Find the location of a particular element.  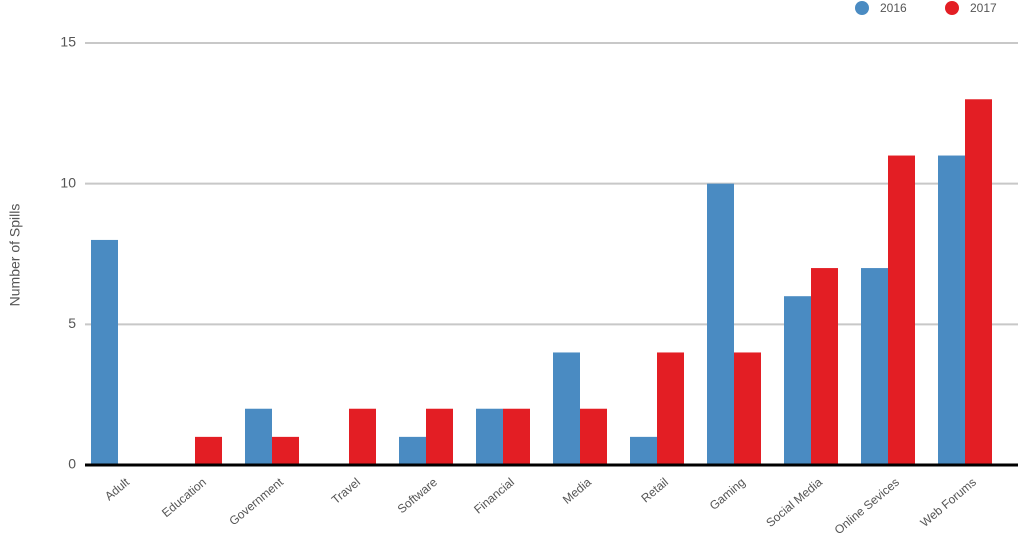

x-tick-label: Travel is located at coordinates (346, 491).